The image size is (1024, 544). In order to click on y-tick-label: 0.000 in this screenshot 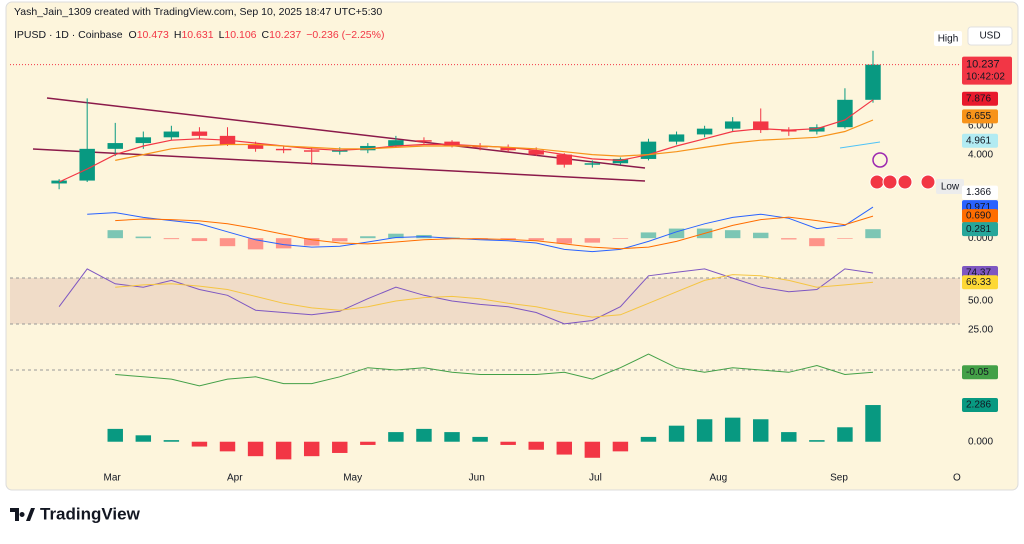, I will do `click(980, 441)`.